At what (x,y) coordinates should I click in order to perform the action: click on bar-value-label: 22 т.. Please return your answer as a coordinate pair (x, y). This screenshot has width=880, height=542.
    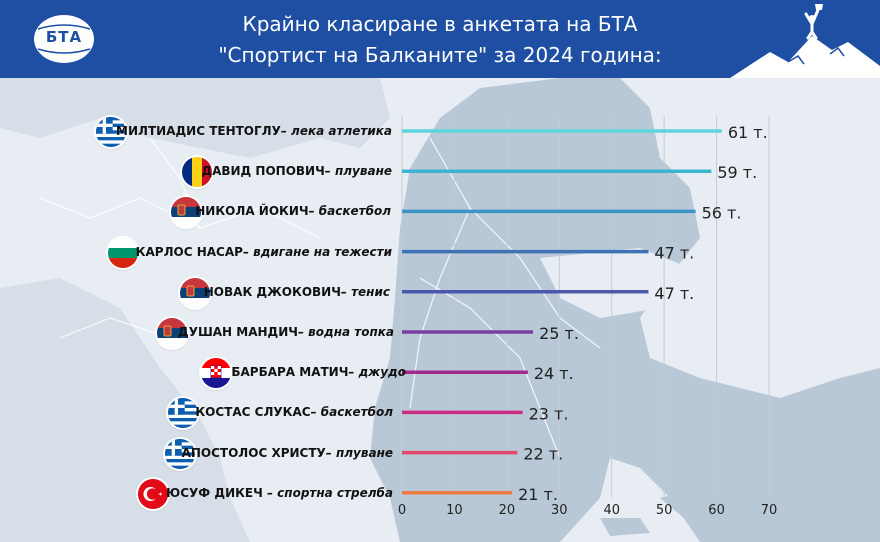
    Looking at the image, I should click on (543, 454).